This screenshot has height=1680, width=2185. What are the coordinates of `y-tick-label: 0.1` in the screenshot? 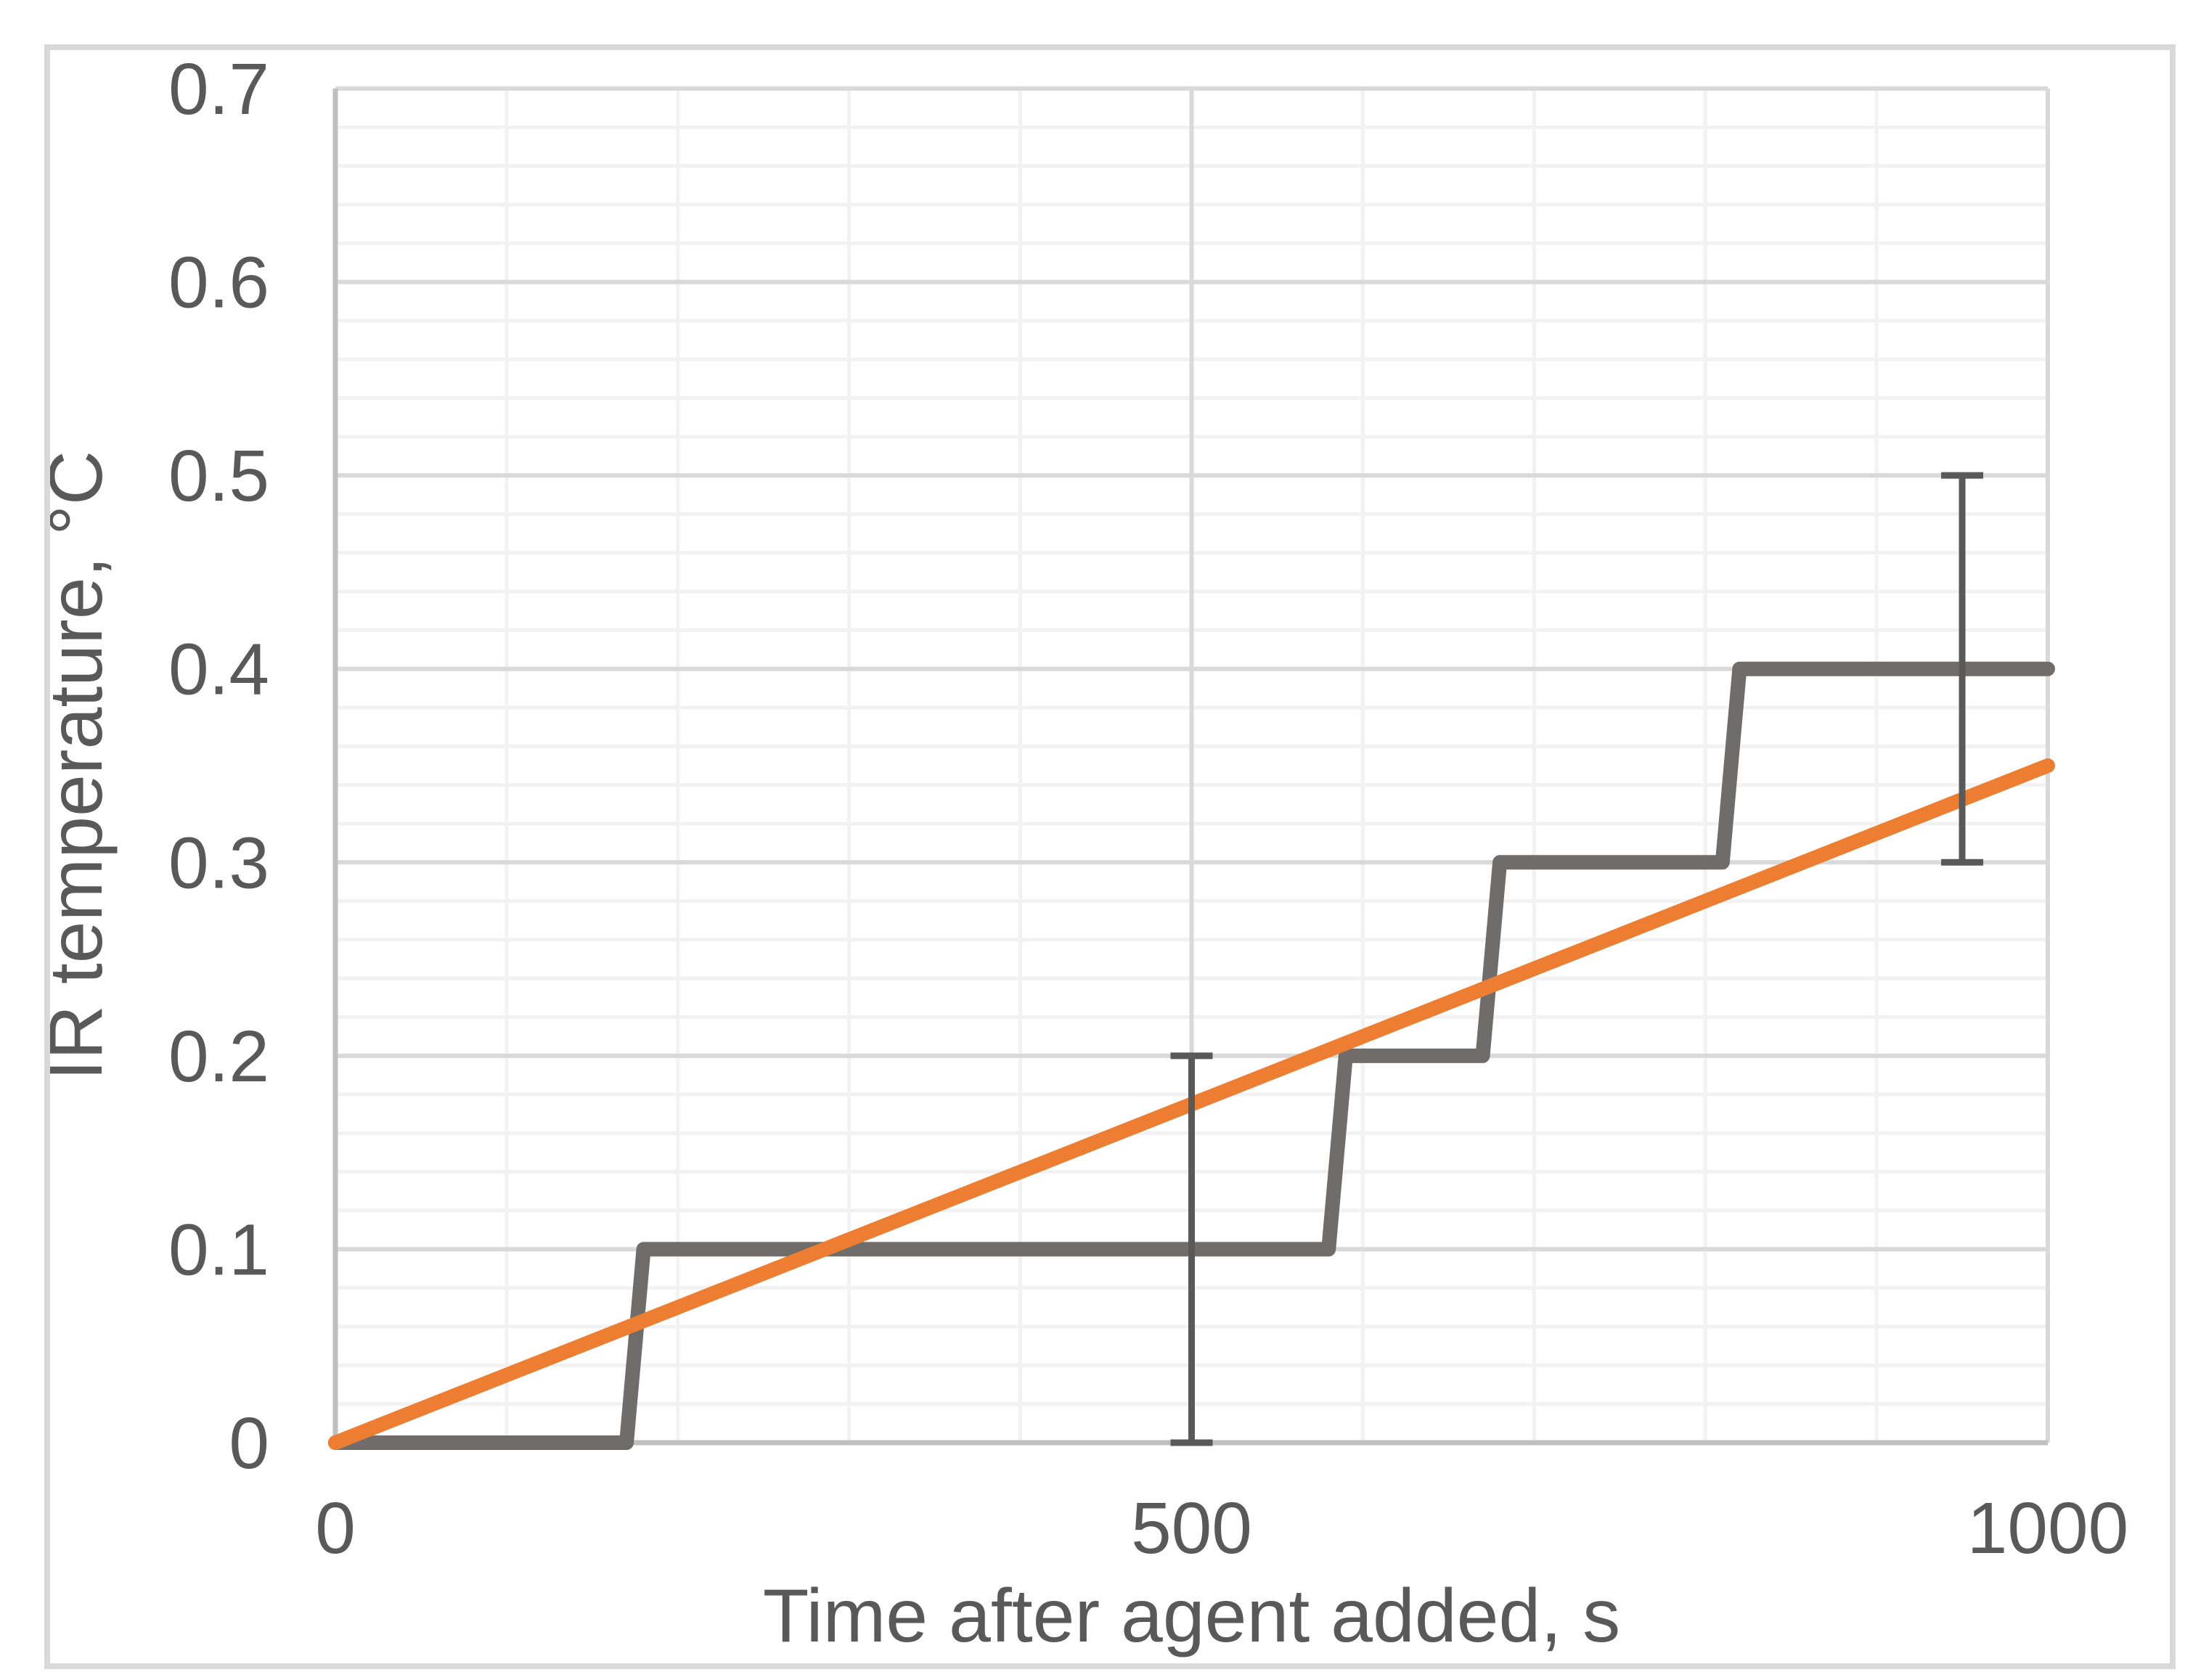 It's located at (218, 1249).